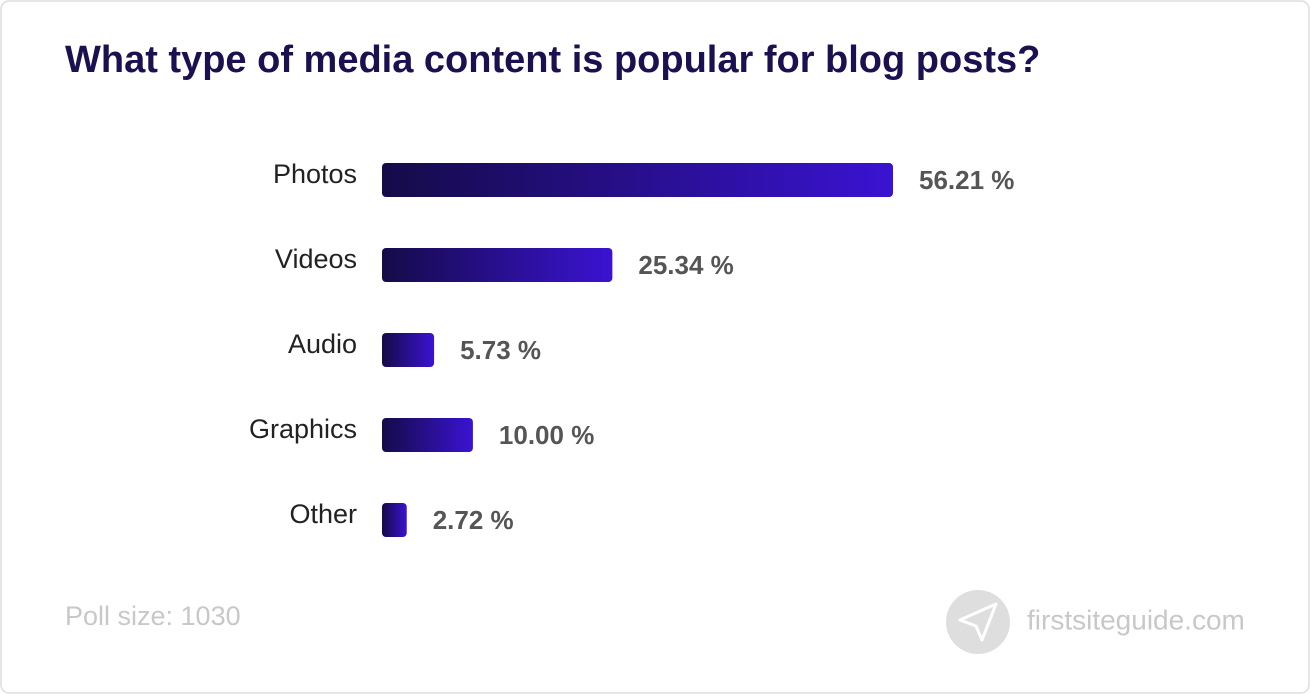 This screenshot has height=694, width=1310. What do you see at coordinates (153, 616) in the screenshot?
I see `poll-size: Poll size: 1030` at bounding box center [153, 616].